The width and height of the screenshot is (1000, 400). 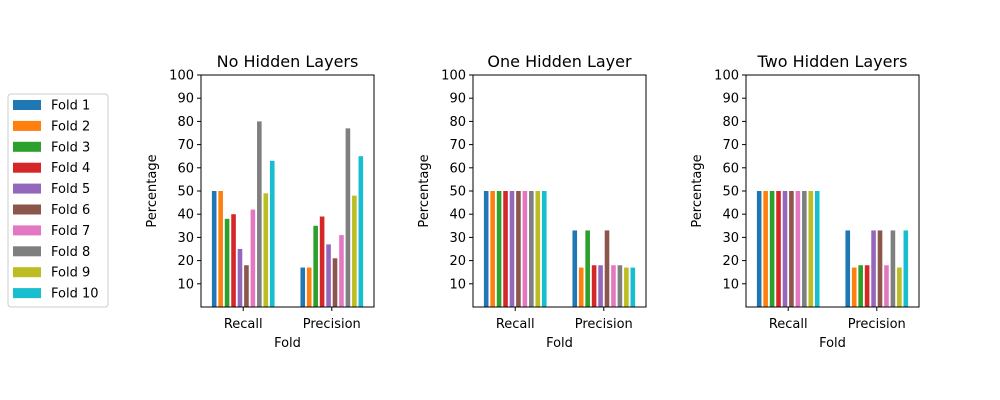 I want to click on chart-title: Two Hidden Layers, so click(x=832, y=61).